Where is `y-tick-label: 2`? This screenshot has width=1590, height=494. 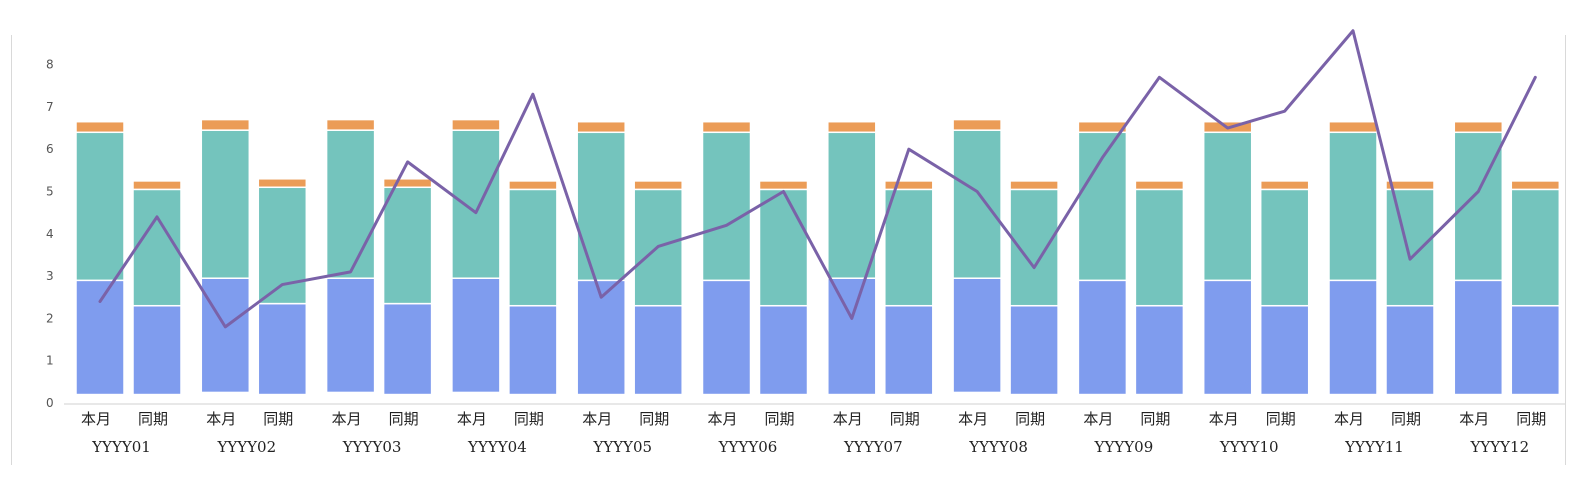 y-tick-label: 2 is located at coordinates (50, 318).